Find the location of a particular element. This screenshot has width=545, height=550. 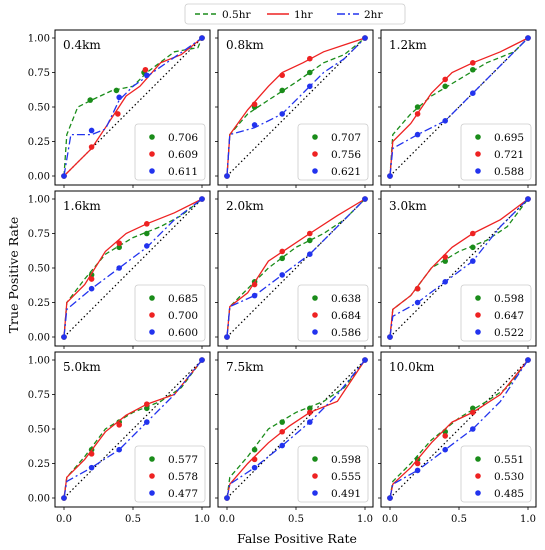

panel-2.0km: 2.0km 0.638 0.684 0.586 is located at coordinates (294, 269).